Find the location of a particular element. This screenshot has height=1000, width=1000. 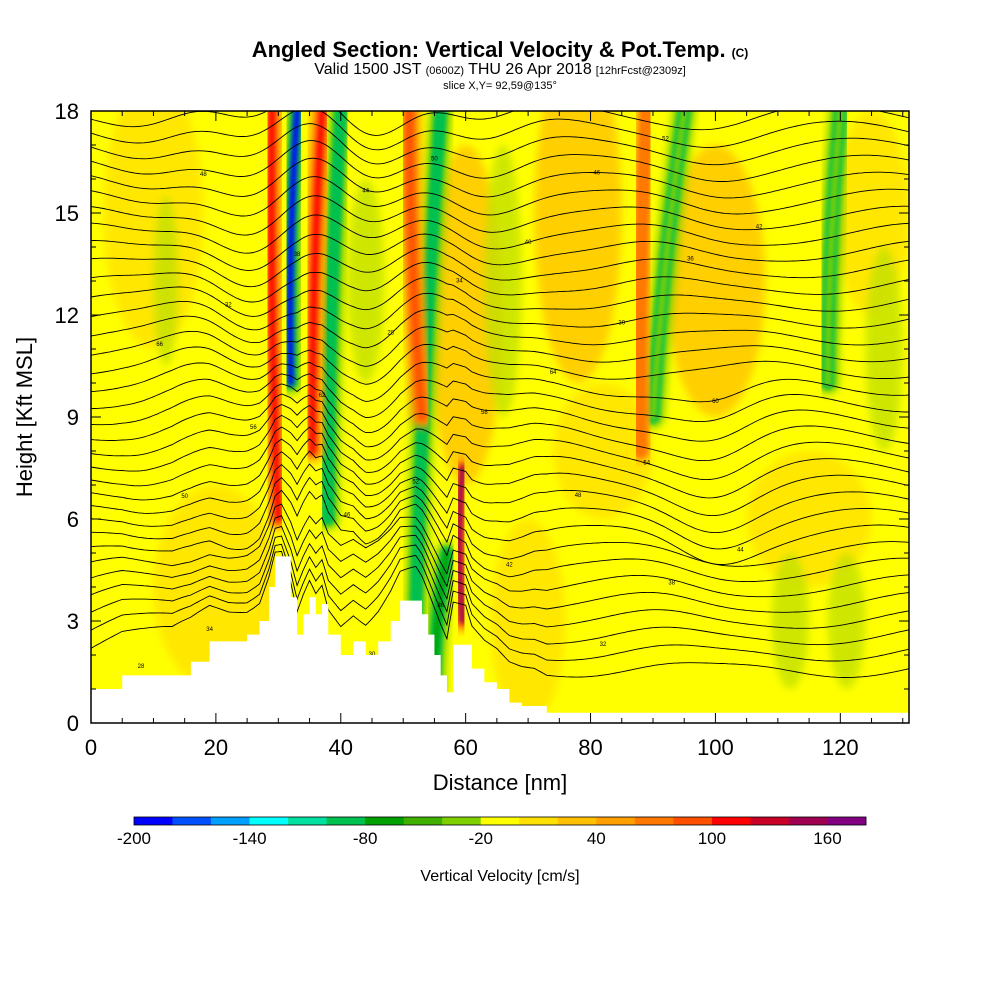

y-tick-label: 6 is located at coordinates (73, 519).